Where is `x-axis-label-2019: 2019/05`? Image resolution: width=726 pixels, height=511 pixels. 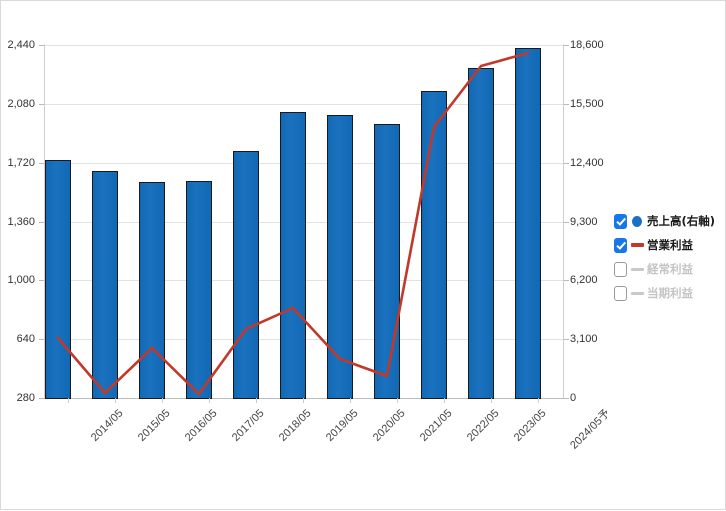 x-axis-label-2019: 2019/05 is located at coordinates (342, 425).